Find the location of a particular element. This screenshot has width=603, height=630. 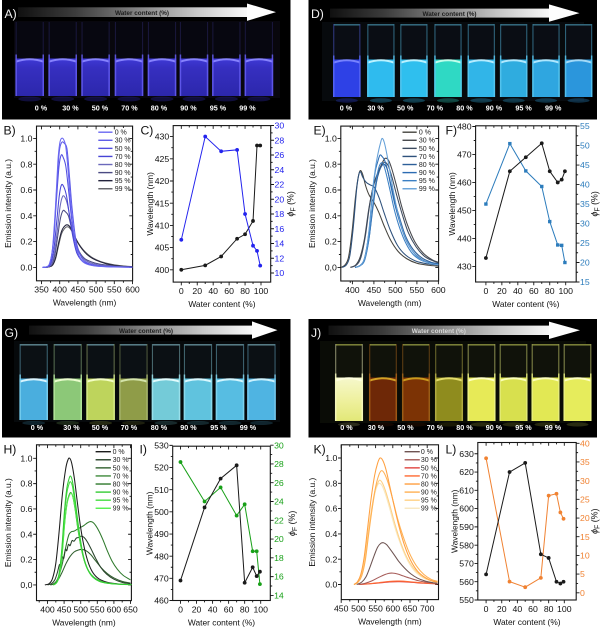

svg-text: 18 is located at coordinates (279, 558).